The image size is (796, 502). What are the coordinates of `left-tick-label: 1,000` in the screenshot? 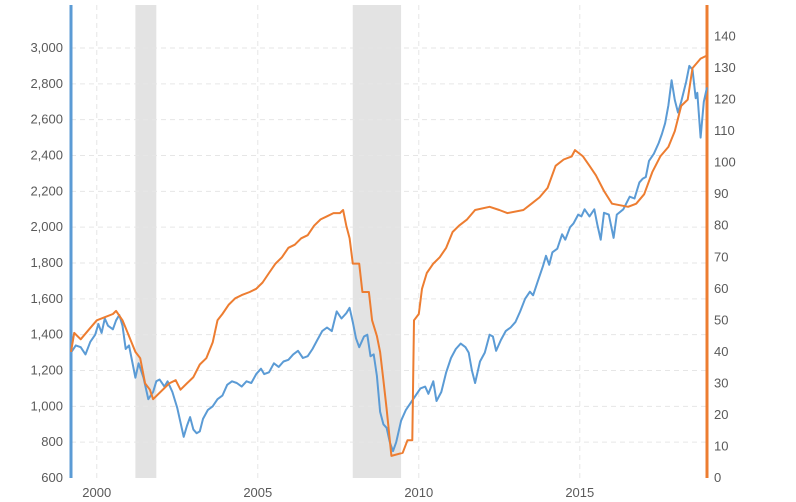 It's located at (46, 405).